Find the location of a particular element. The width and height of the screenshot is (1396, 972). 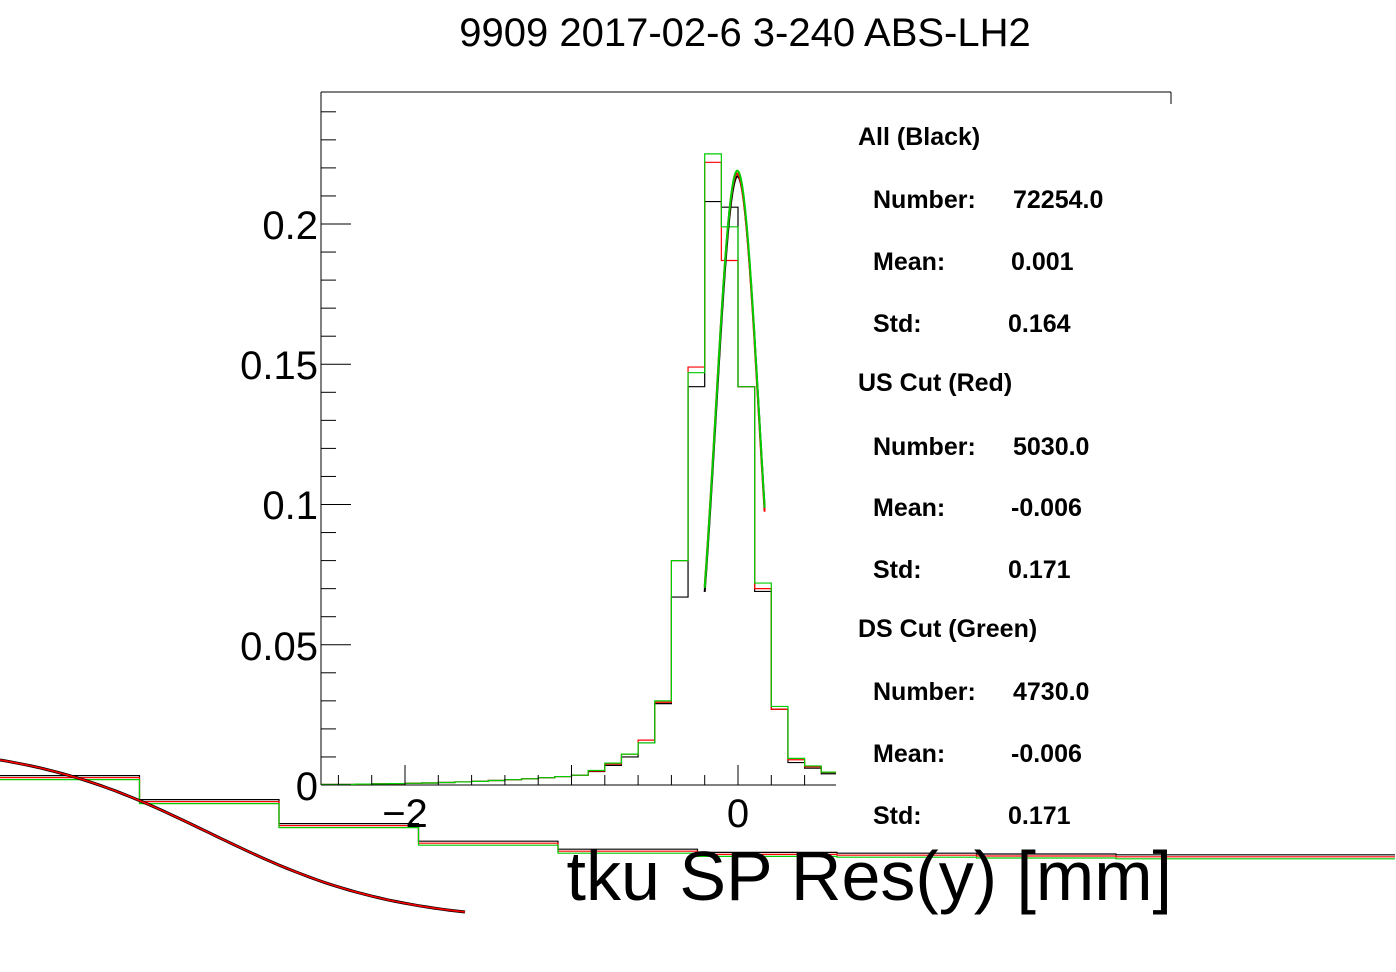

y-tick-label-0.1: 0.1 is located at coordinates (290, 506).